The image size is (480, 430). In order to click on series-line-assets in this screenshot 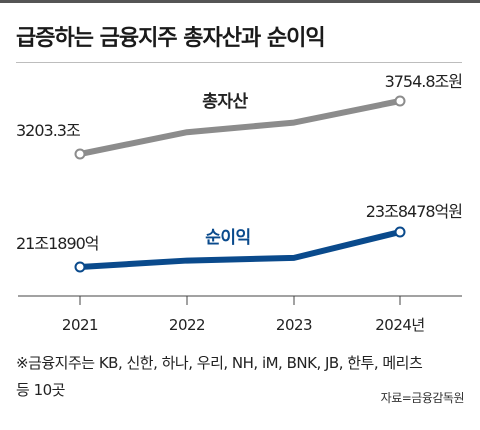, I will do `click(240, 127)`.